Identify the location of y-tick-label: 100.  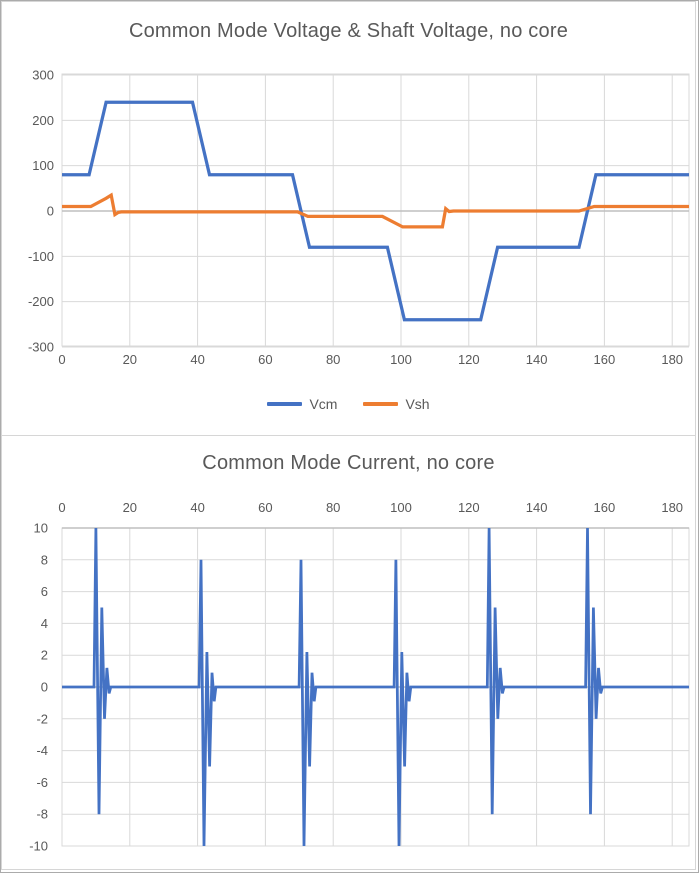
(43, 165).